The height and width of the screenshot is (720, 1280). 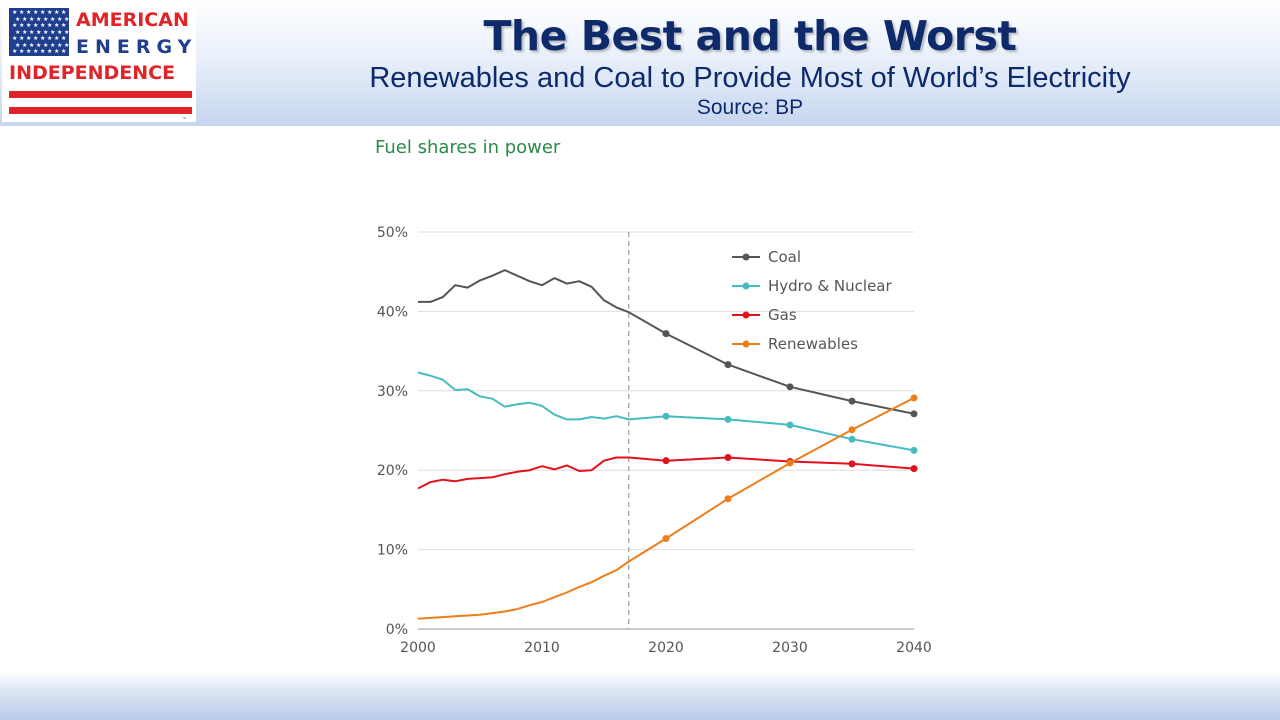 I want to click on slide-title: The Best and the Worst, so click(x=750, y=36).